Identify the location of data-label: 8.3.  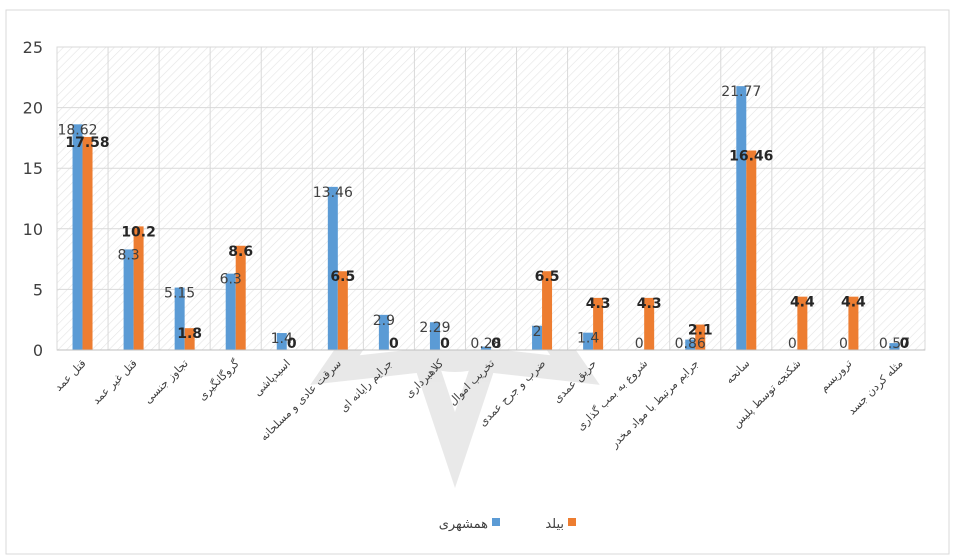
(128, 255).